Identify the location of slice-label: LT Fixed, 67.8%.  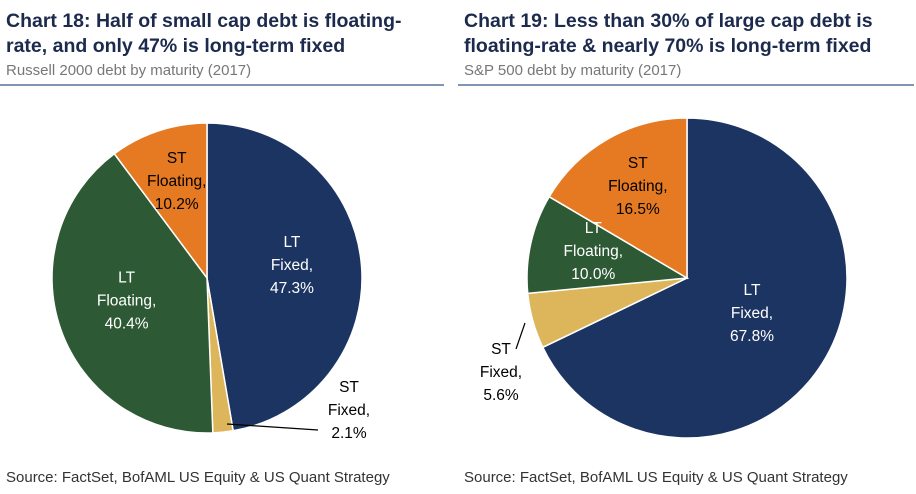
(752, 313).